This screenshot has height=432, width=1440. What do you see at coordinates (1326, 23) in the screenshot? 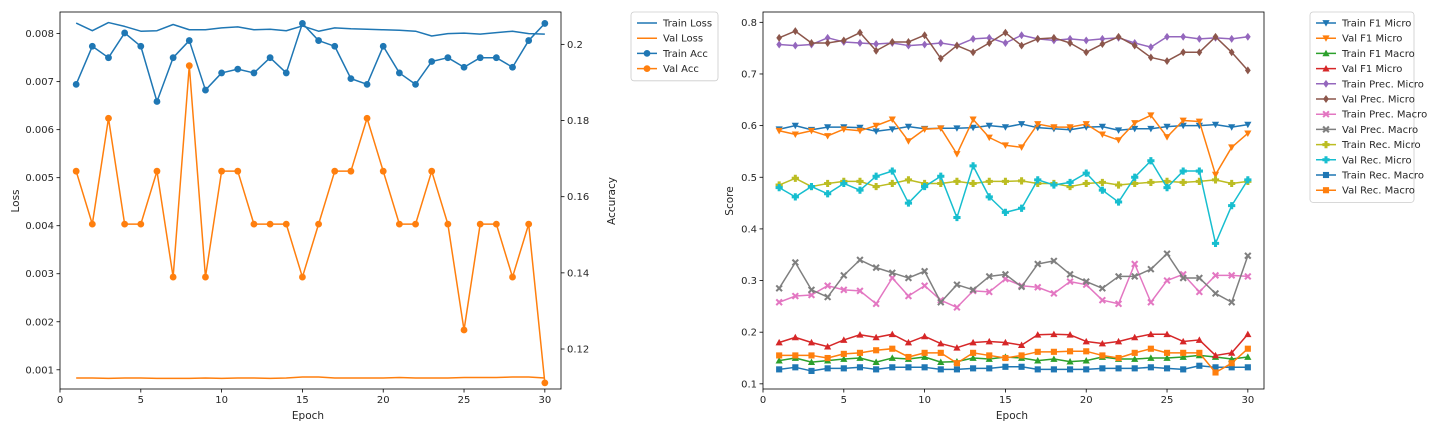
I see `legend-marker-train-f1-micro` at bounding box center [1326, 23].